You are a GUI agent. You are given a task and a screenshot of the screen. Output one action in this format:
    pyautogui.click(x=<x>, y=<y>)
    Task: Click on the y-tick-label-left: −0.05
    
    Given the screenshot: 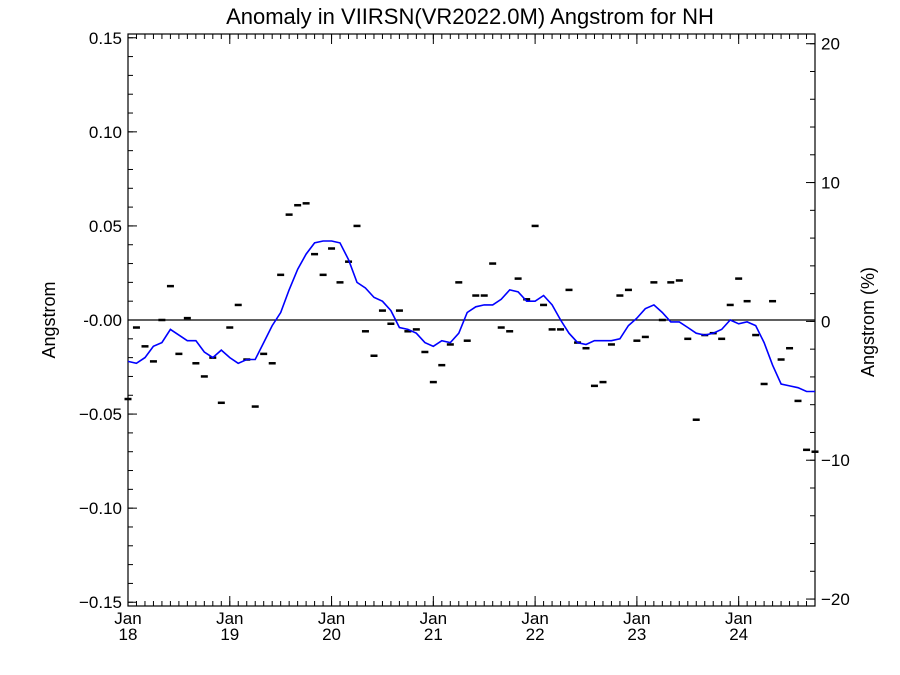 What is the action you would take?
    pyautogui.click(x=100, y=414)
    